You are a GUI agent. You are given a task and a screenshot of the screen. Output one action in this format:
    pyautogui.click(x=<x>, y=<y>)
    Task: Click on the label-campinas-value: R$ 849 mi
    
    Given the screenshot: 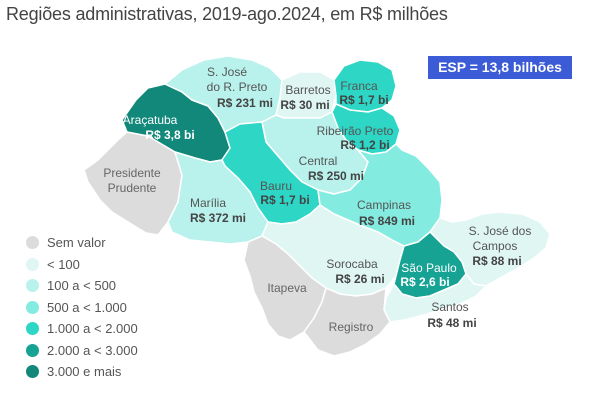 What is the action you would take?
    pyautogui.click(x=387, y=221)
    